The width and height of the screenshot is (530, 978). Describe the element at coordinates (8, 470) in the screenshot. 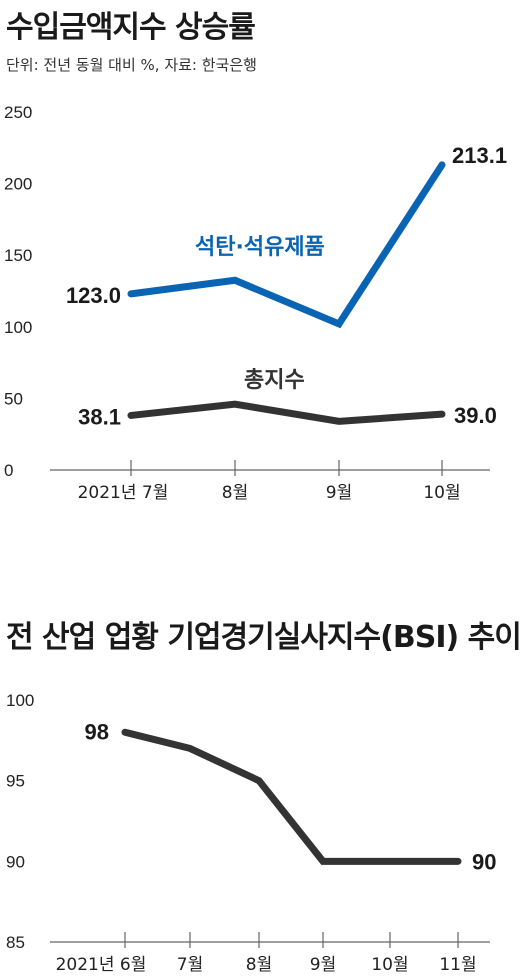

I see `c1-y-tick-label: 0` at that location.